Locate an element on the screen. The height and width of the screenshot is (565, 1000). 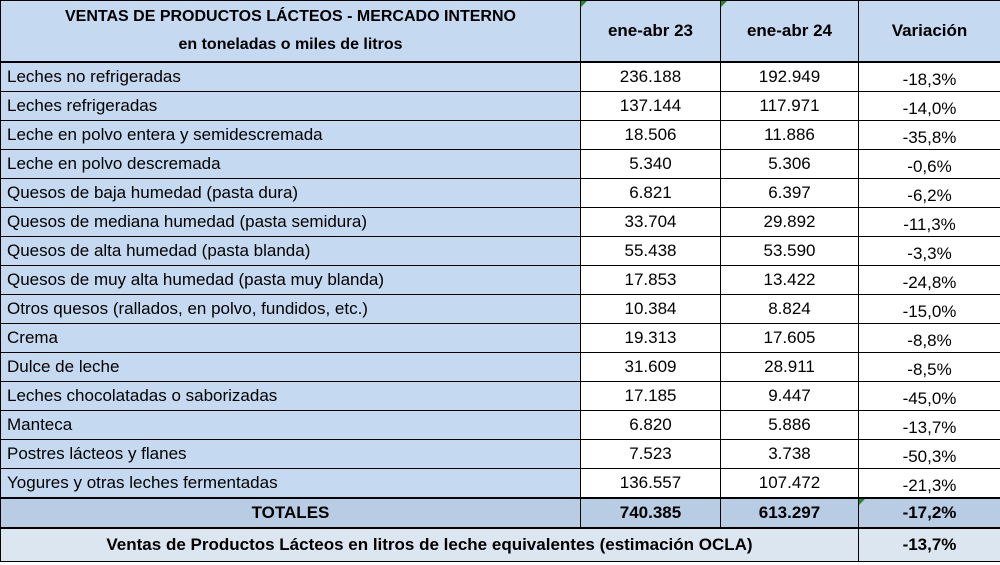
variation: -0,6% is located at coordinates (929, 164).